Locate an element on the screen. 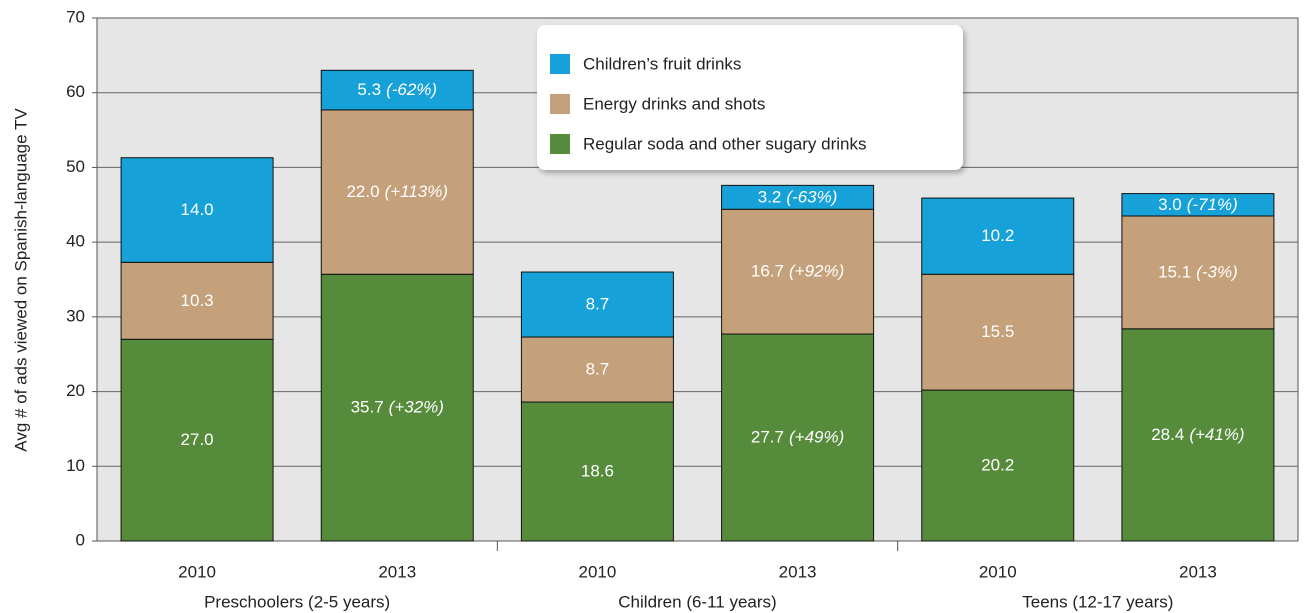 This screenshot has height=613, width=1315. data-label: 3.2 (-63%) is located at coordinates (798, 197).